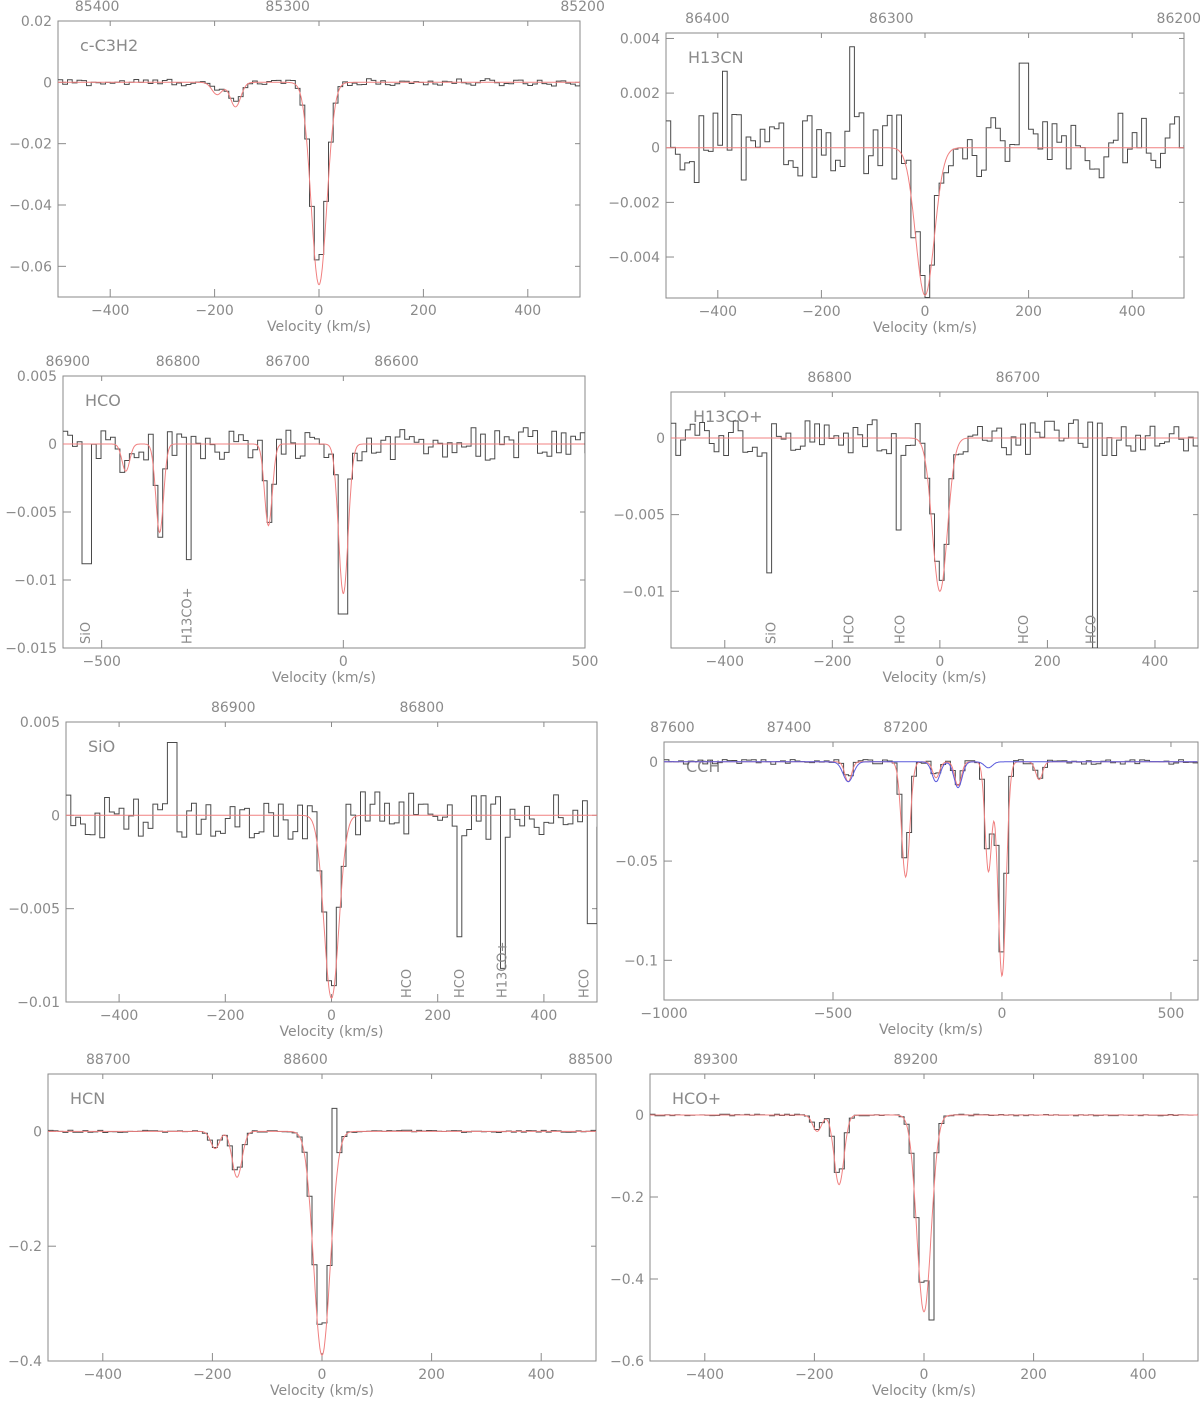 Image resolution: width=1200 pixels, height=1407 pixels. What do you see at coordinates (31, 649) in the screenshot?
I see `y-tick-label: −0.015` at bounding box center [31, 649].